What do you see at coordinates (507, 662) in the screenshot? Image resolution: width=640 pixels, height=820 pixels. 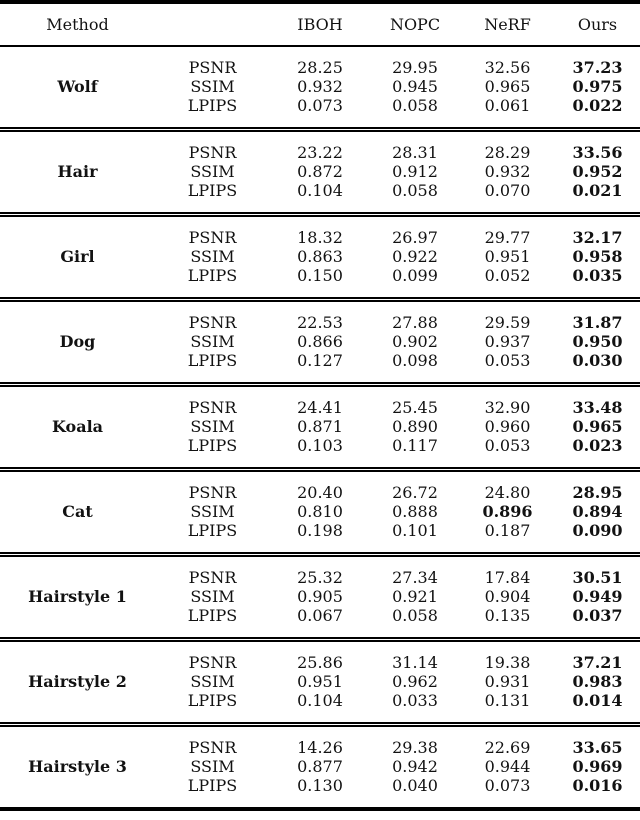 I see `value-cell-nerf: 19.38` at bounding box center [507, 662].